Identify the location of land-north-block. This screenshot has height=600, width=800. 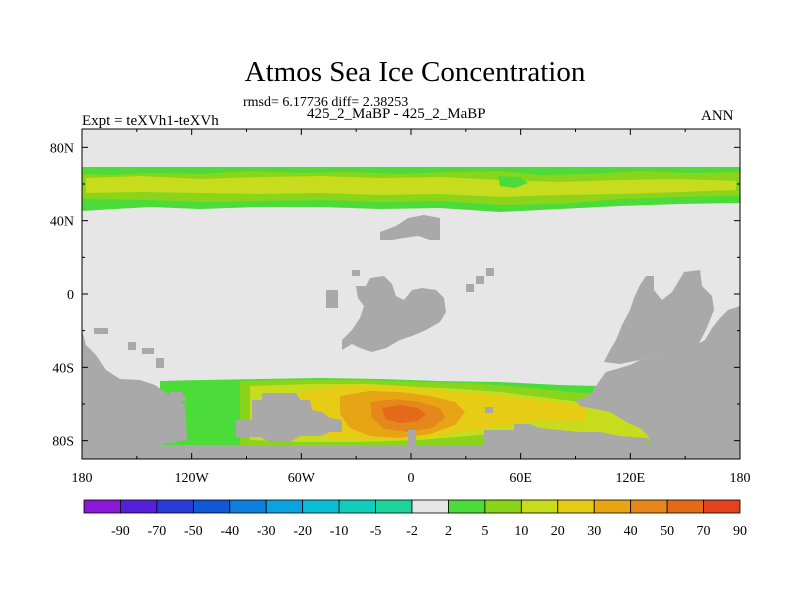
(410, 227).